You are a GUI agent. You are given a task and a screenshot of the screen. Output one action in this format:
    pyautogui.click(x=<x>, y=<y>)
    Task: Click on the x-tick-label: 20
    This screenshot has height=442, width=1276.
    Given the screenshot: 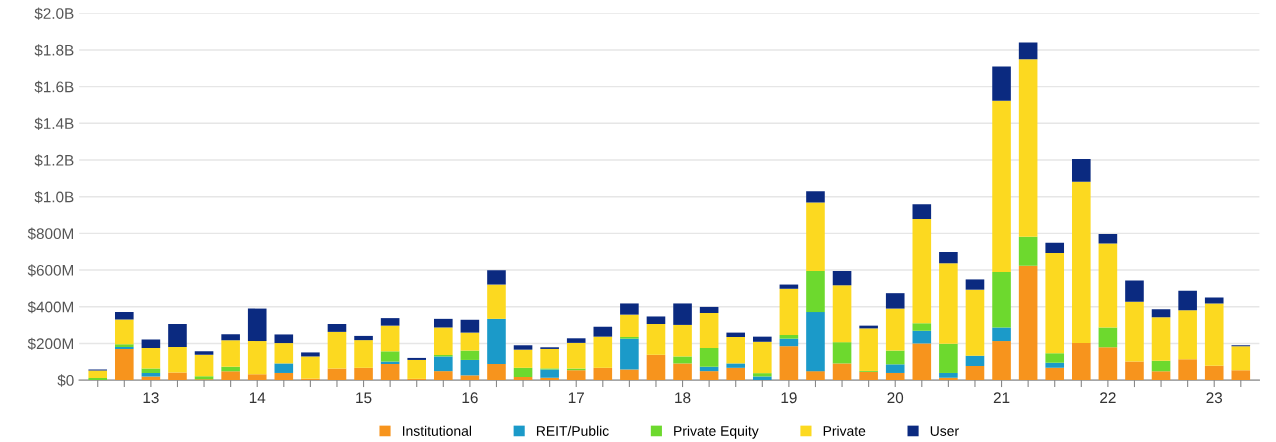 What is the action you would take?
    pyautogui.click(x=895, y=398)
    